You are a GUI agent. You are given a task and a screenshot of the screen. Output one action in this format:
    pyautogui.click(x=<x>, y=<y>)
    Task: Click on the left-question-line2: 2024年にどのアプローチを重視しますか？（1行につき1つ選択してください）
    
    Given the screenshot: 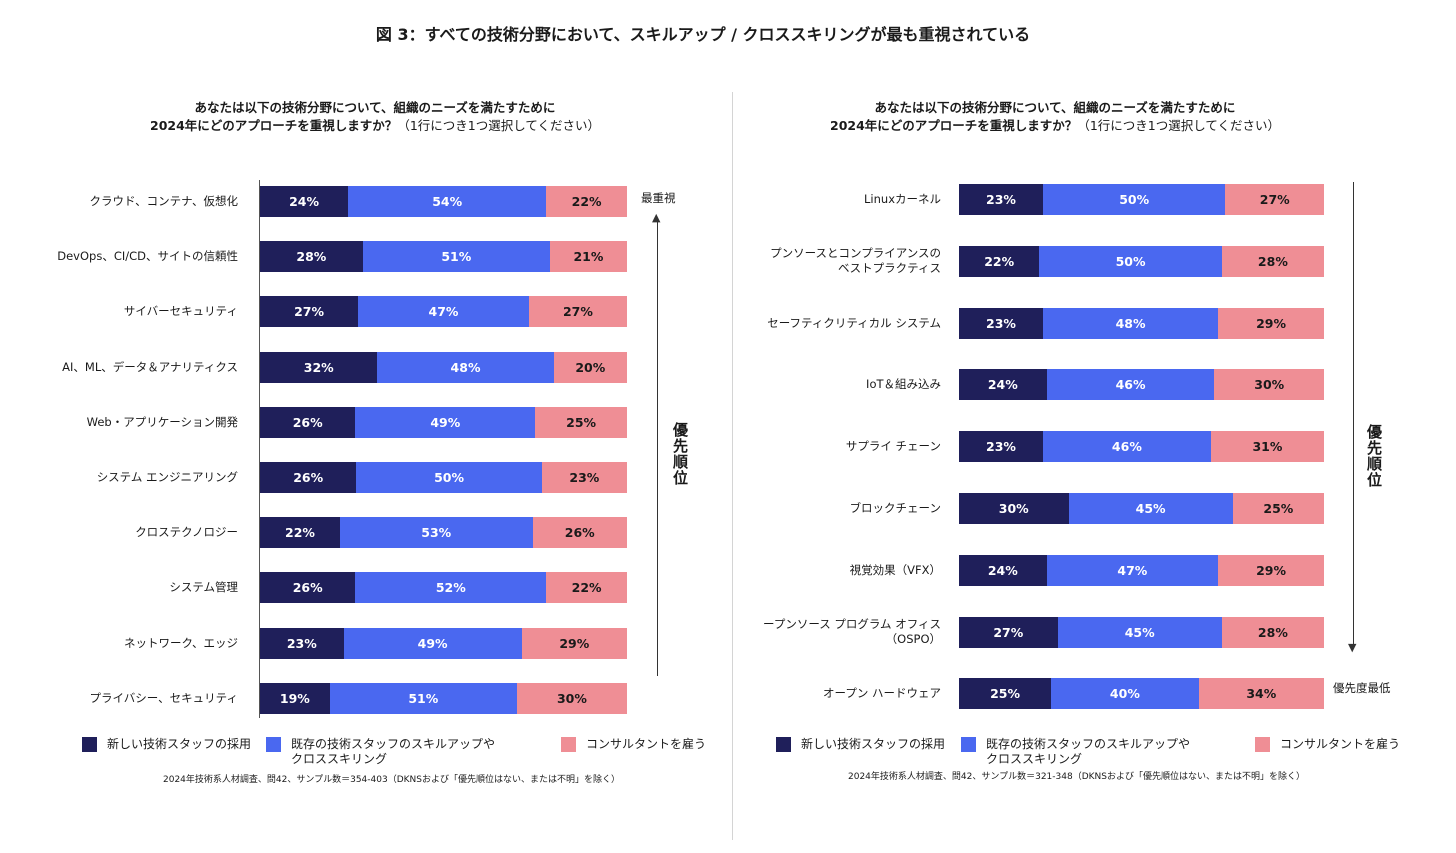 What is the action you would take?
    pyautogui.click(x=375, y=126)
    